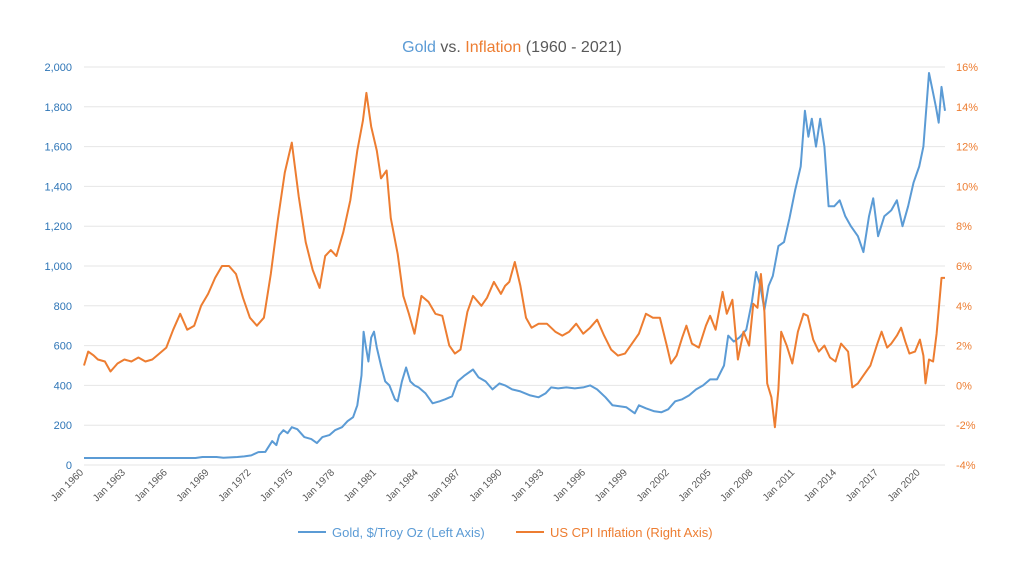  What do you see at coordinates (967, 187) in the screenshot?
I see `right-axis-tick-label: 10%` at bounding box center [967, 187].